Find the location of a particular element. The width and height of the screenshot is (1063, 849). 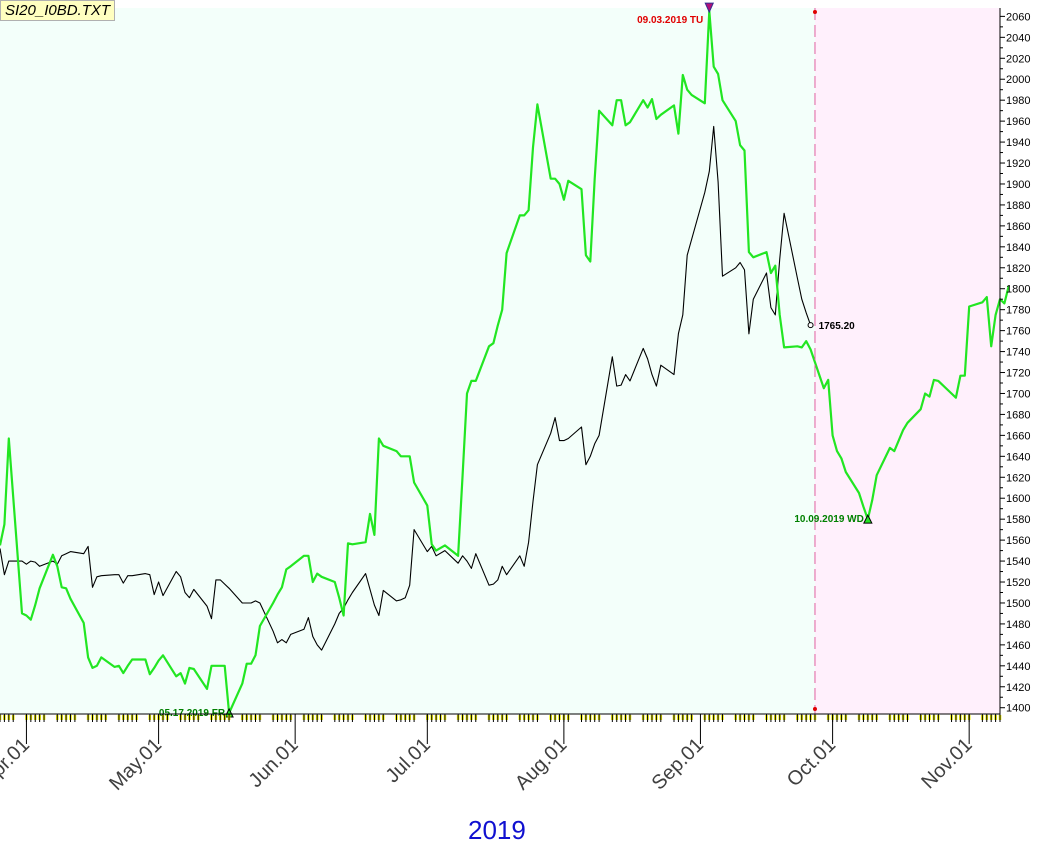

divider-bottom-dot is located at coordinates (814, 709).